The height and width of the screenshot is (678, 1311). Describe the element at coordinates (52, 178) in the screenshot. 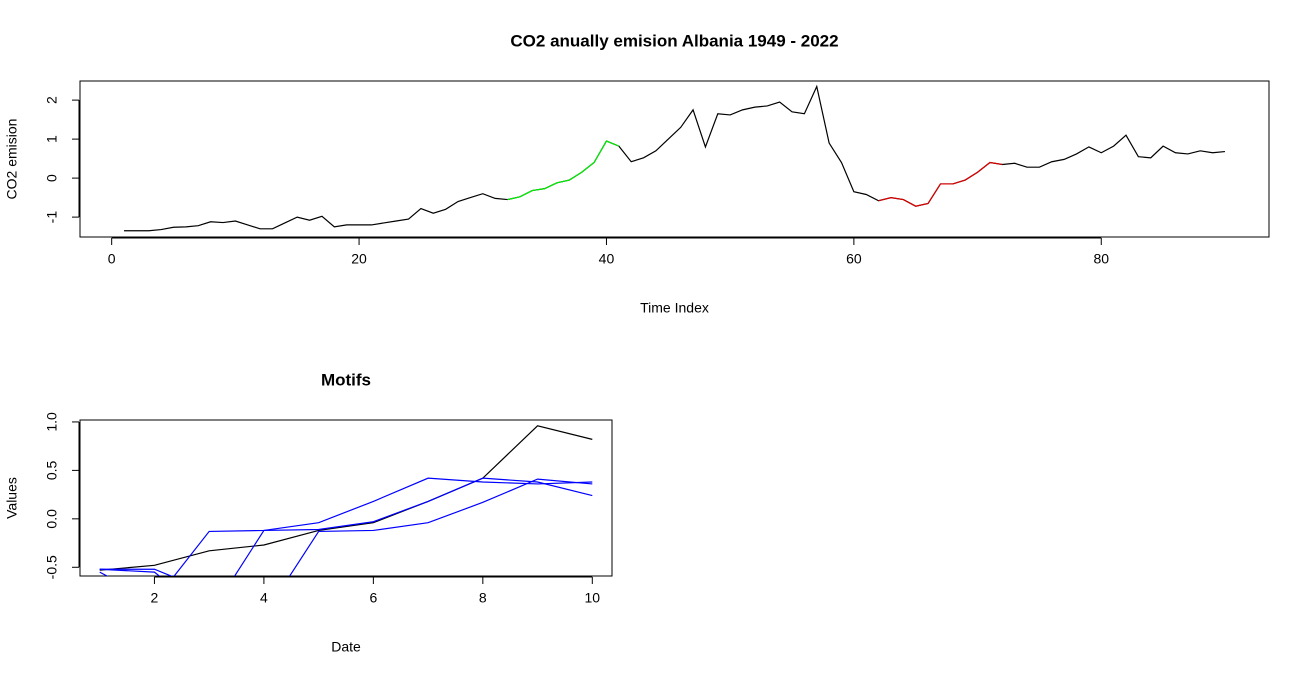

I see `y-tick-label: 0` at that location.